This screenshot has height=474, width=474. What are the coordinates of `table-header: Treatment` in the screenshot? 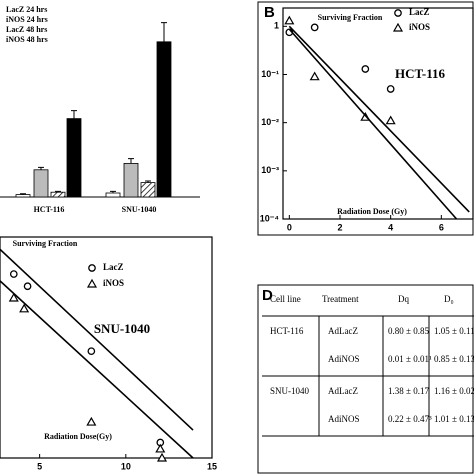 It's located at (340, 299).